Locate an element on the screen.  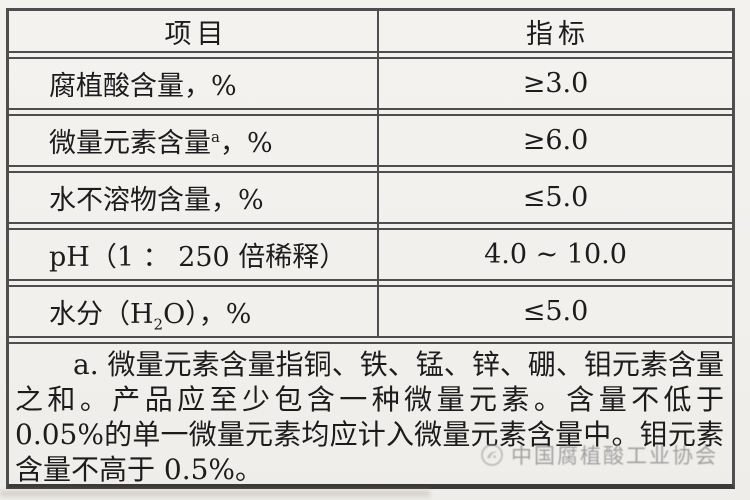
row-item-label: 水不溶物含量，% is located at coordinates (156, 200).